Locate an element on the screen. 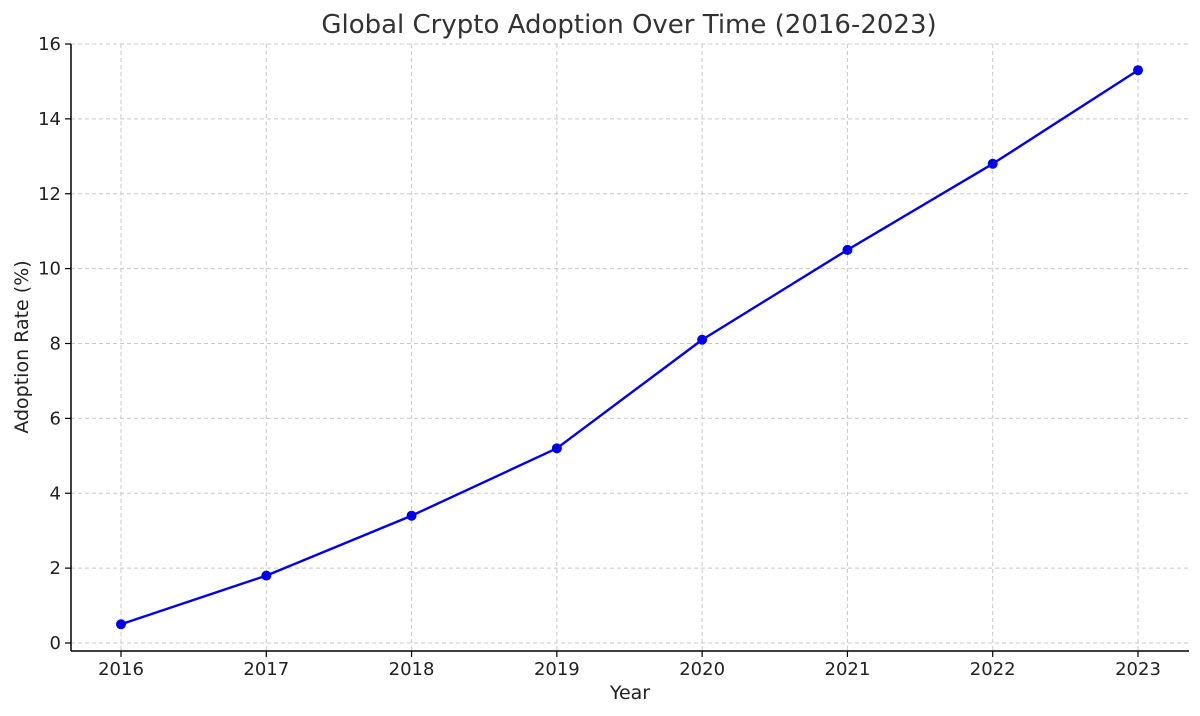 This screenshot has width=1200, height=716. y-tick-label: 0 is located at coordinates (55, 643).